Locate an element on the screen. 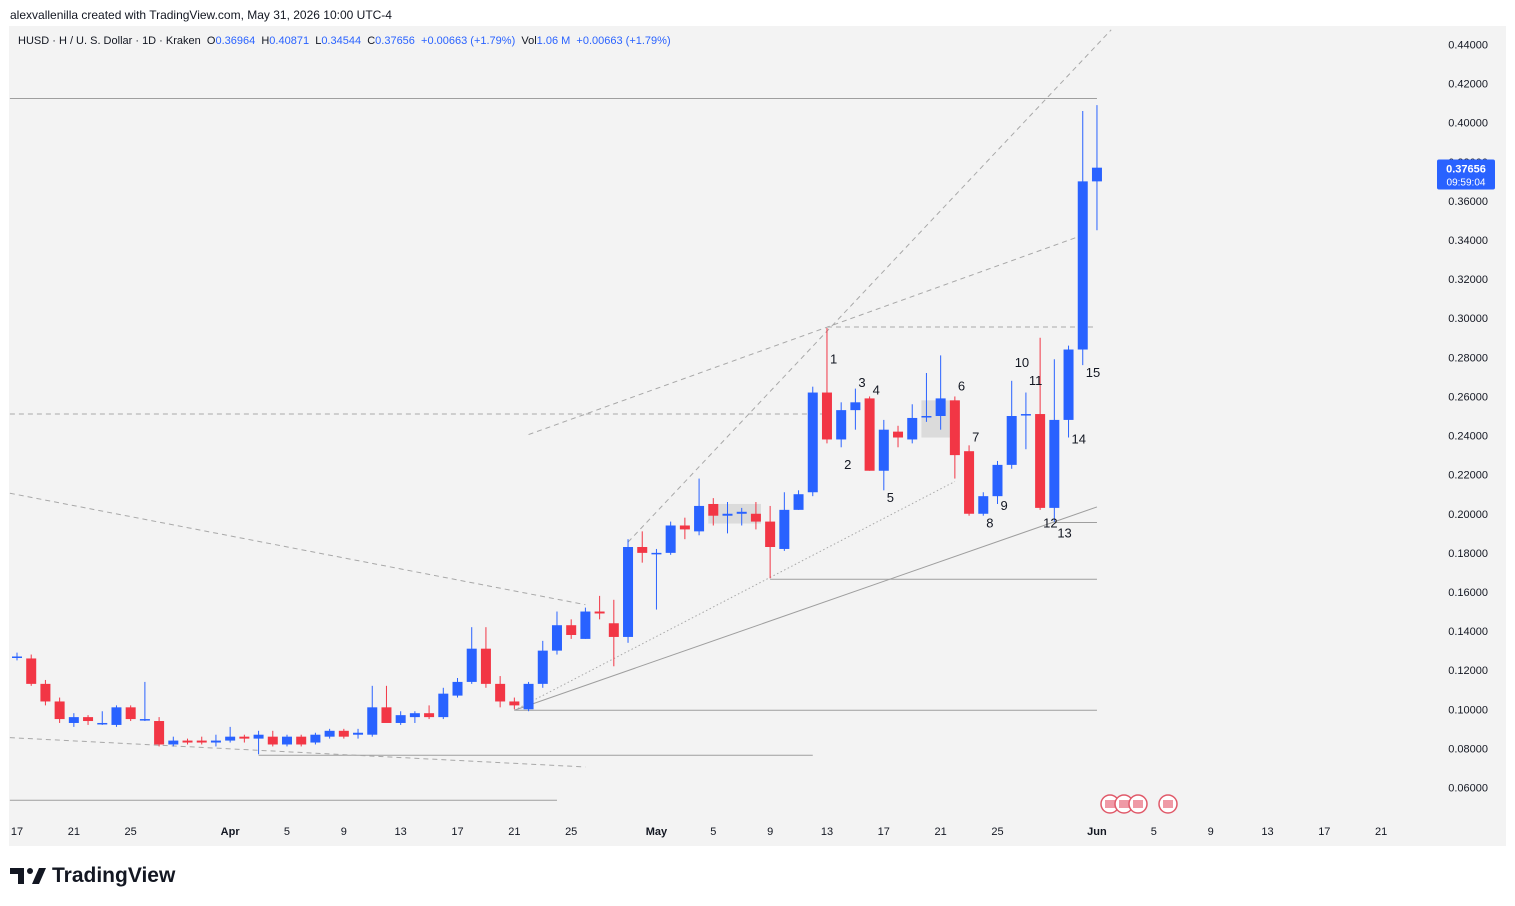 The width and height of the screenshot is (1515, 906). y-axis-tick-label: 0.08000 is located at coordinates (1468, 749).